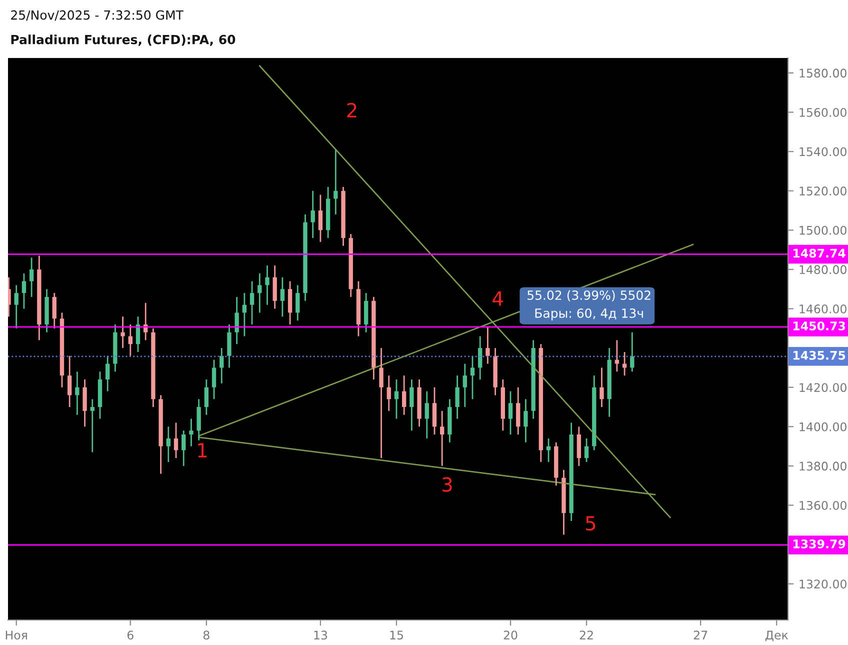  Describe the element at coordinates (16, 635) in the screenshot. I see `x-tick-label: Ноя` at that location.